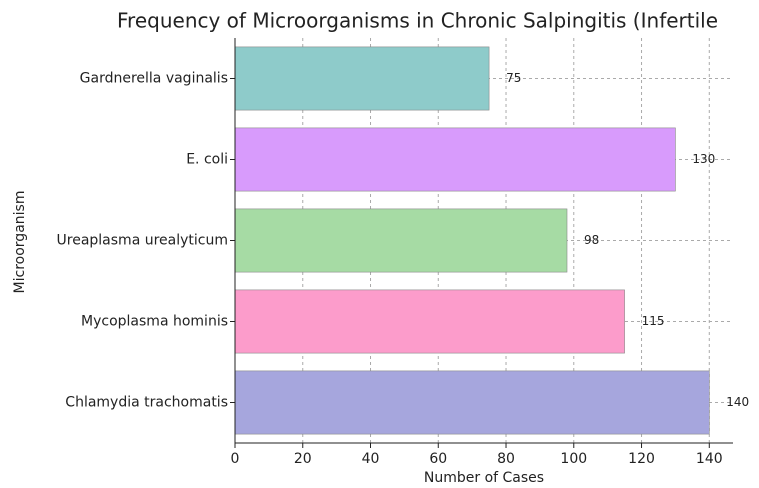 This screenshot has width=759, height=488. I want to click on x-tick-label: 40, so click(371, 459).